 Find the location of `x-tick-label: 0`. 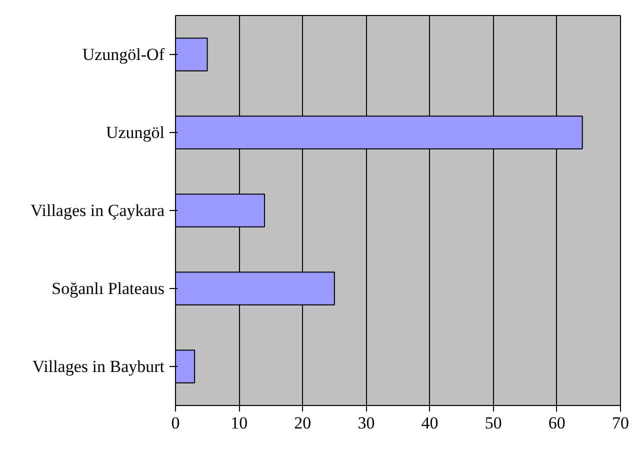

x-tick-label: 0 is located at coordinates (175, 423).